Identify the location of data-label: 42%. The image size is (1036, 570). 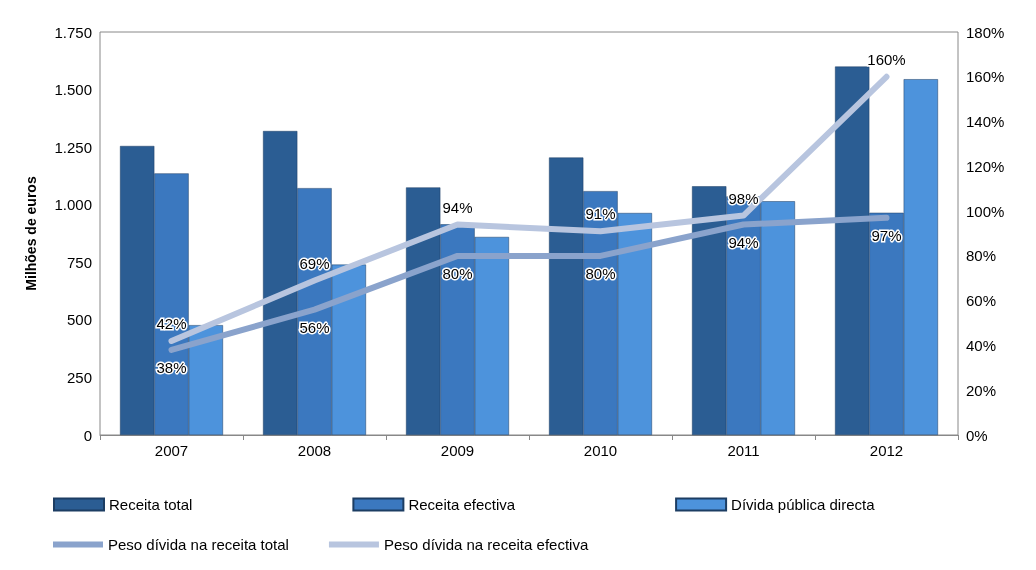
(171, 323).